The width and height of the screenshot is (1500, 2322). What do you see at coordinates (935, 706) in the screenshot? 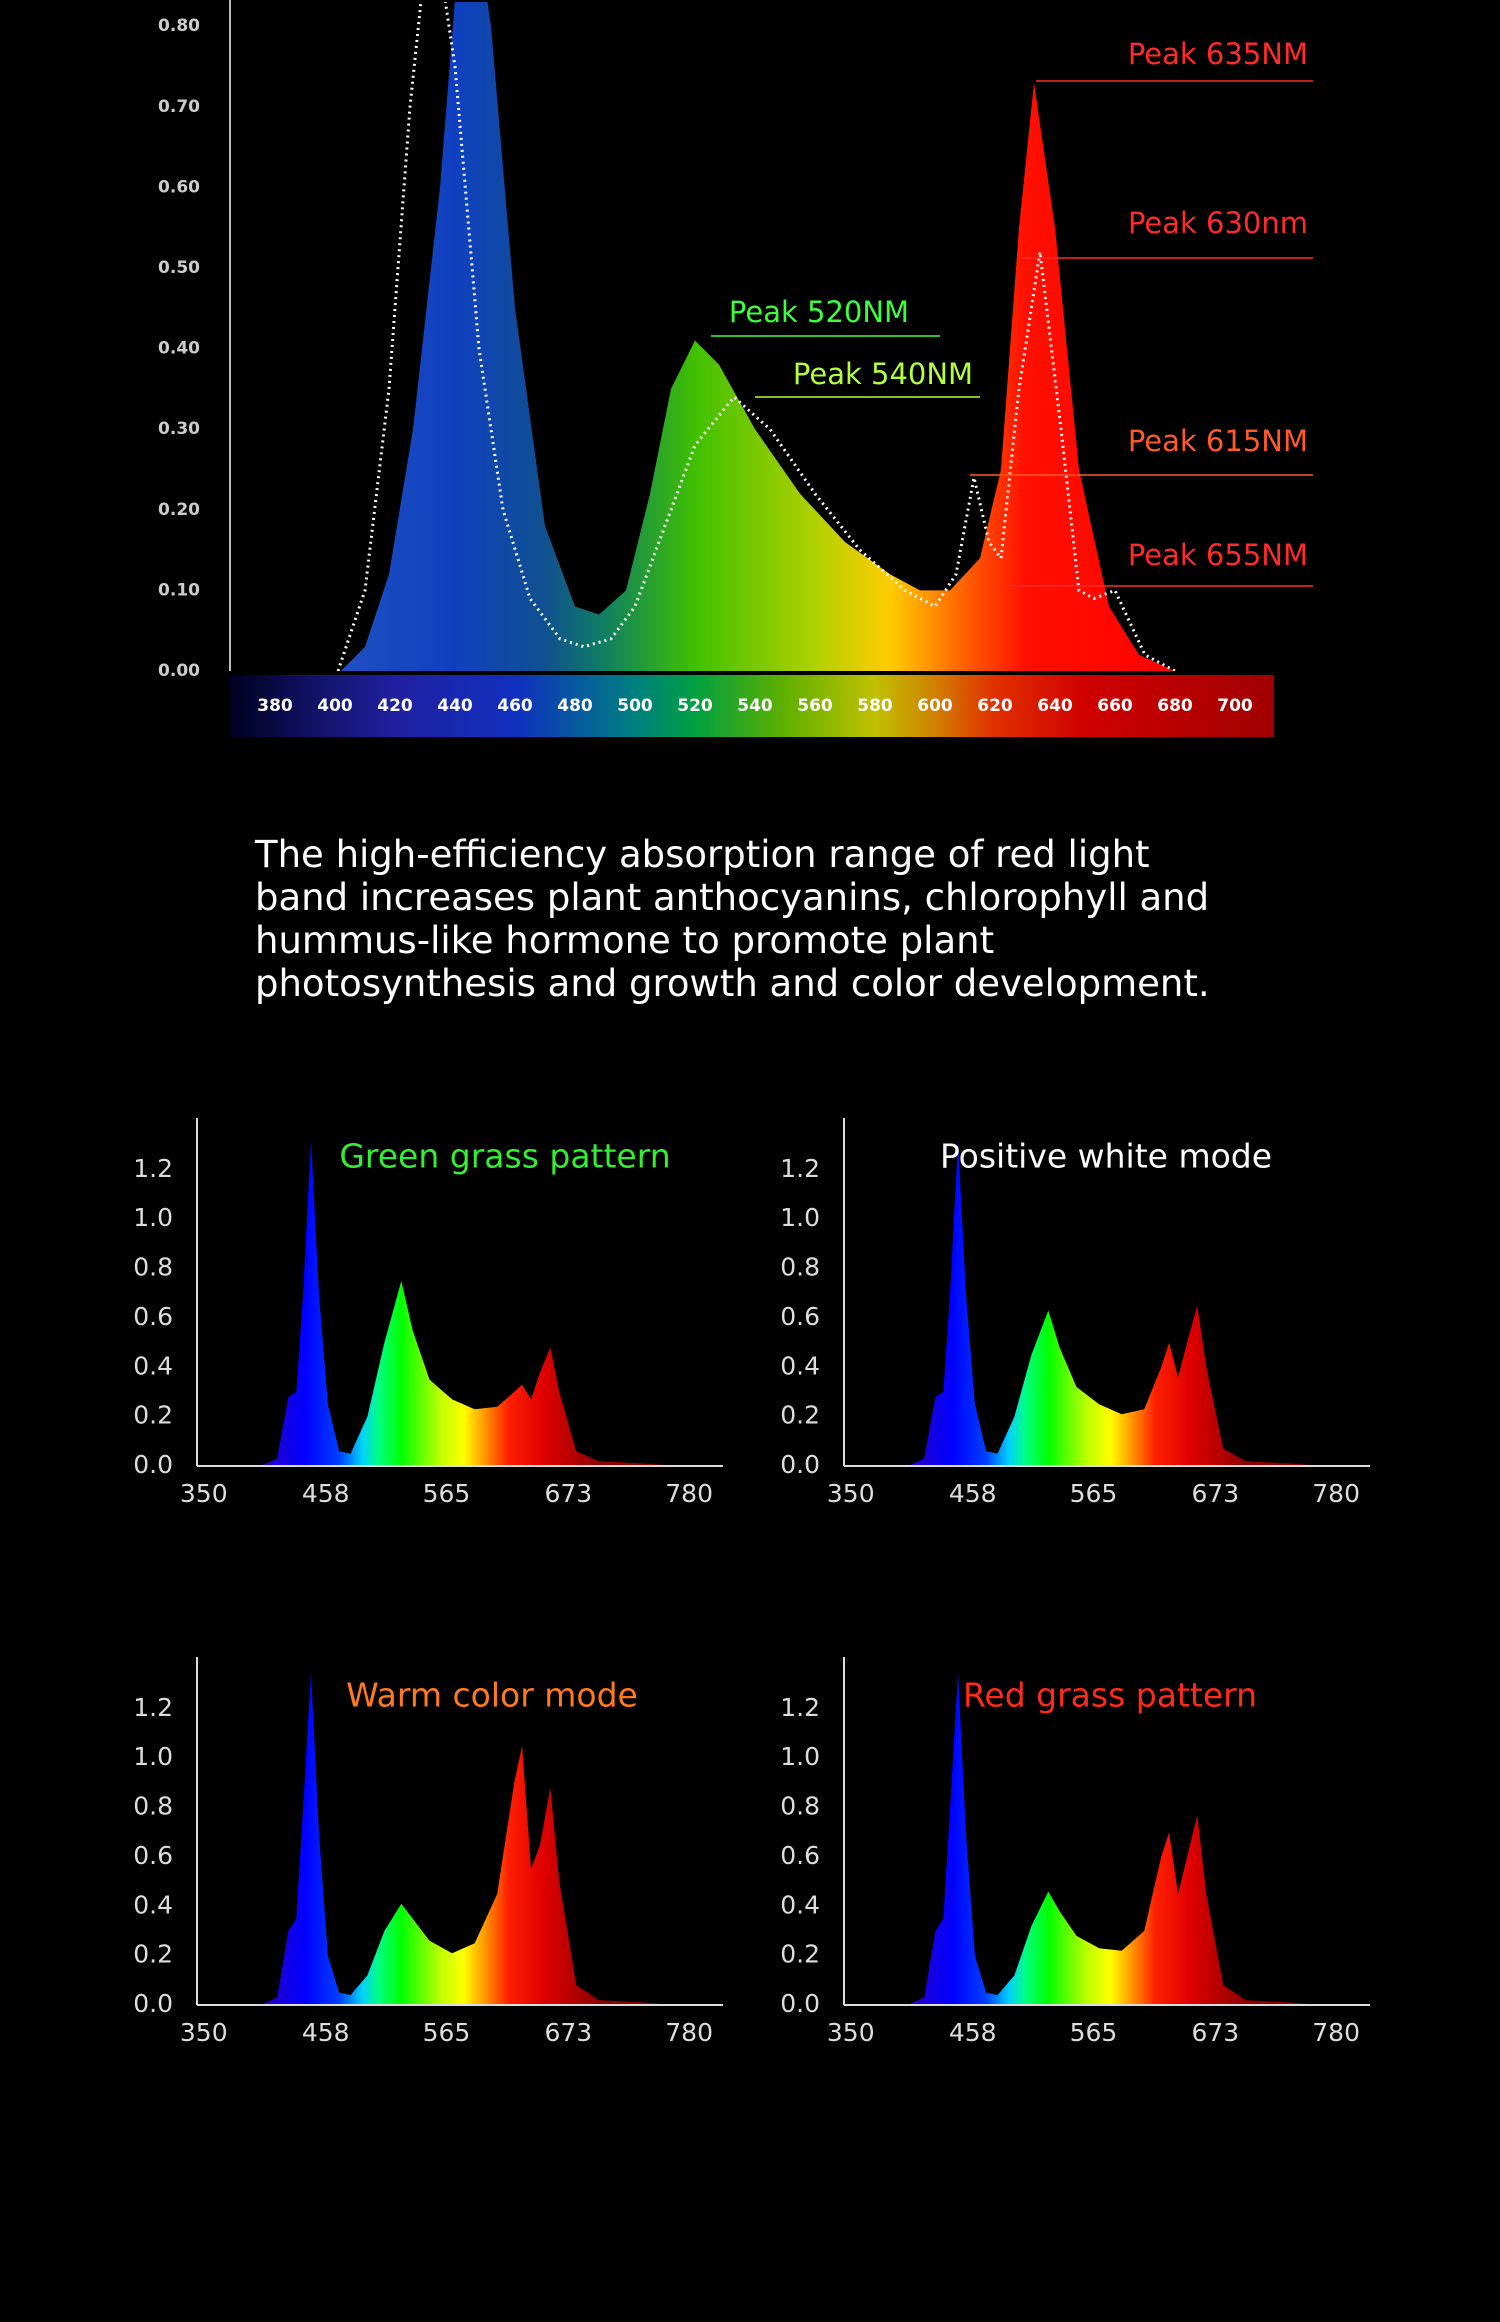
I see `x-tick-label: 600` at bounding box center [935, 706].